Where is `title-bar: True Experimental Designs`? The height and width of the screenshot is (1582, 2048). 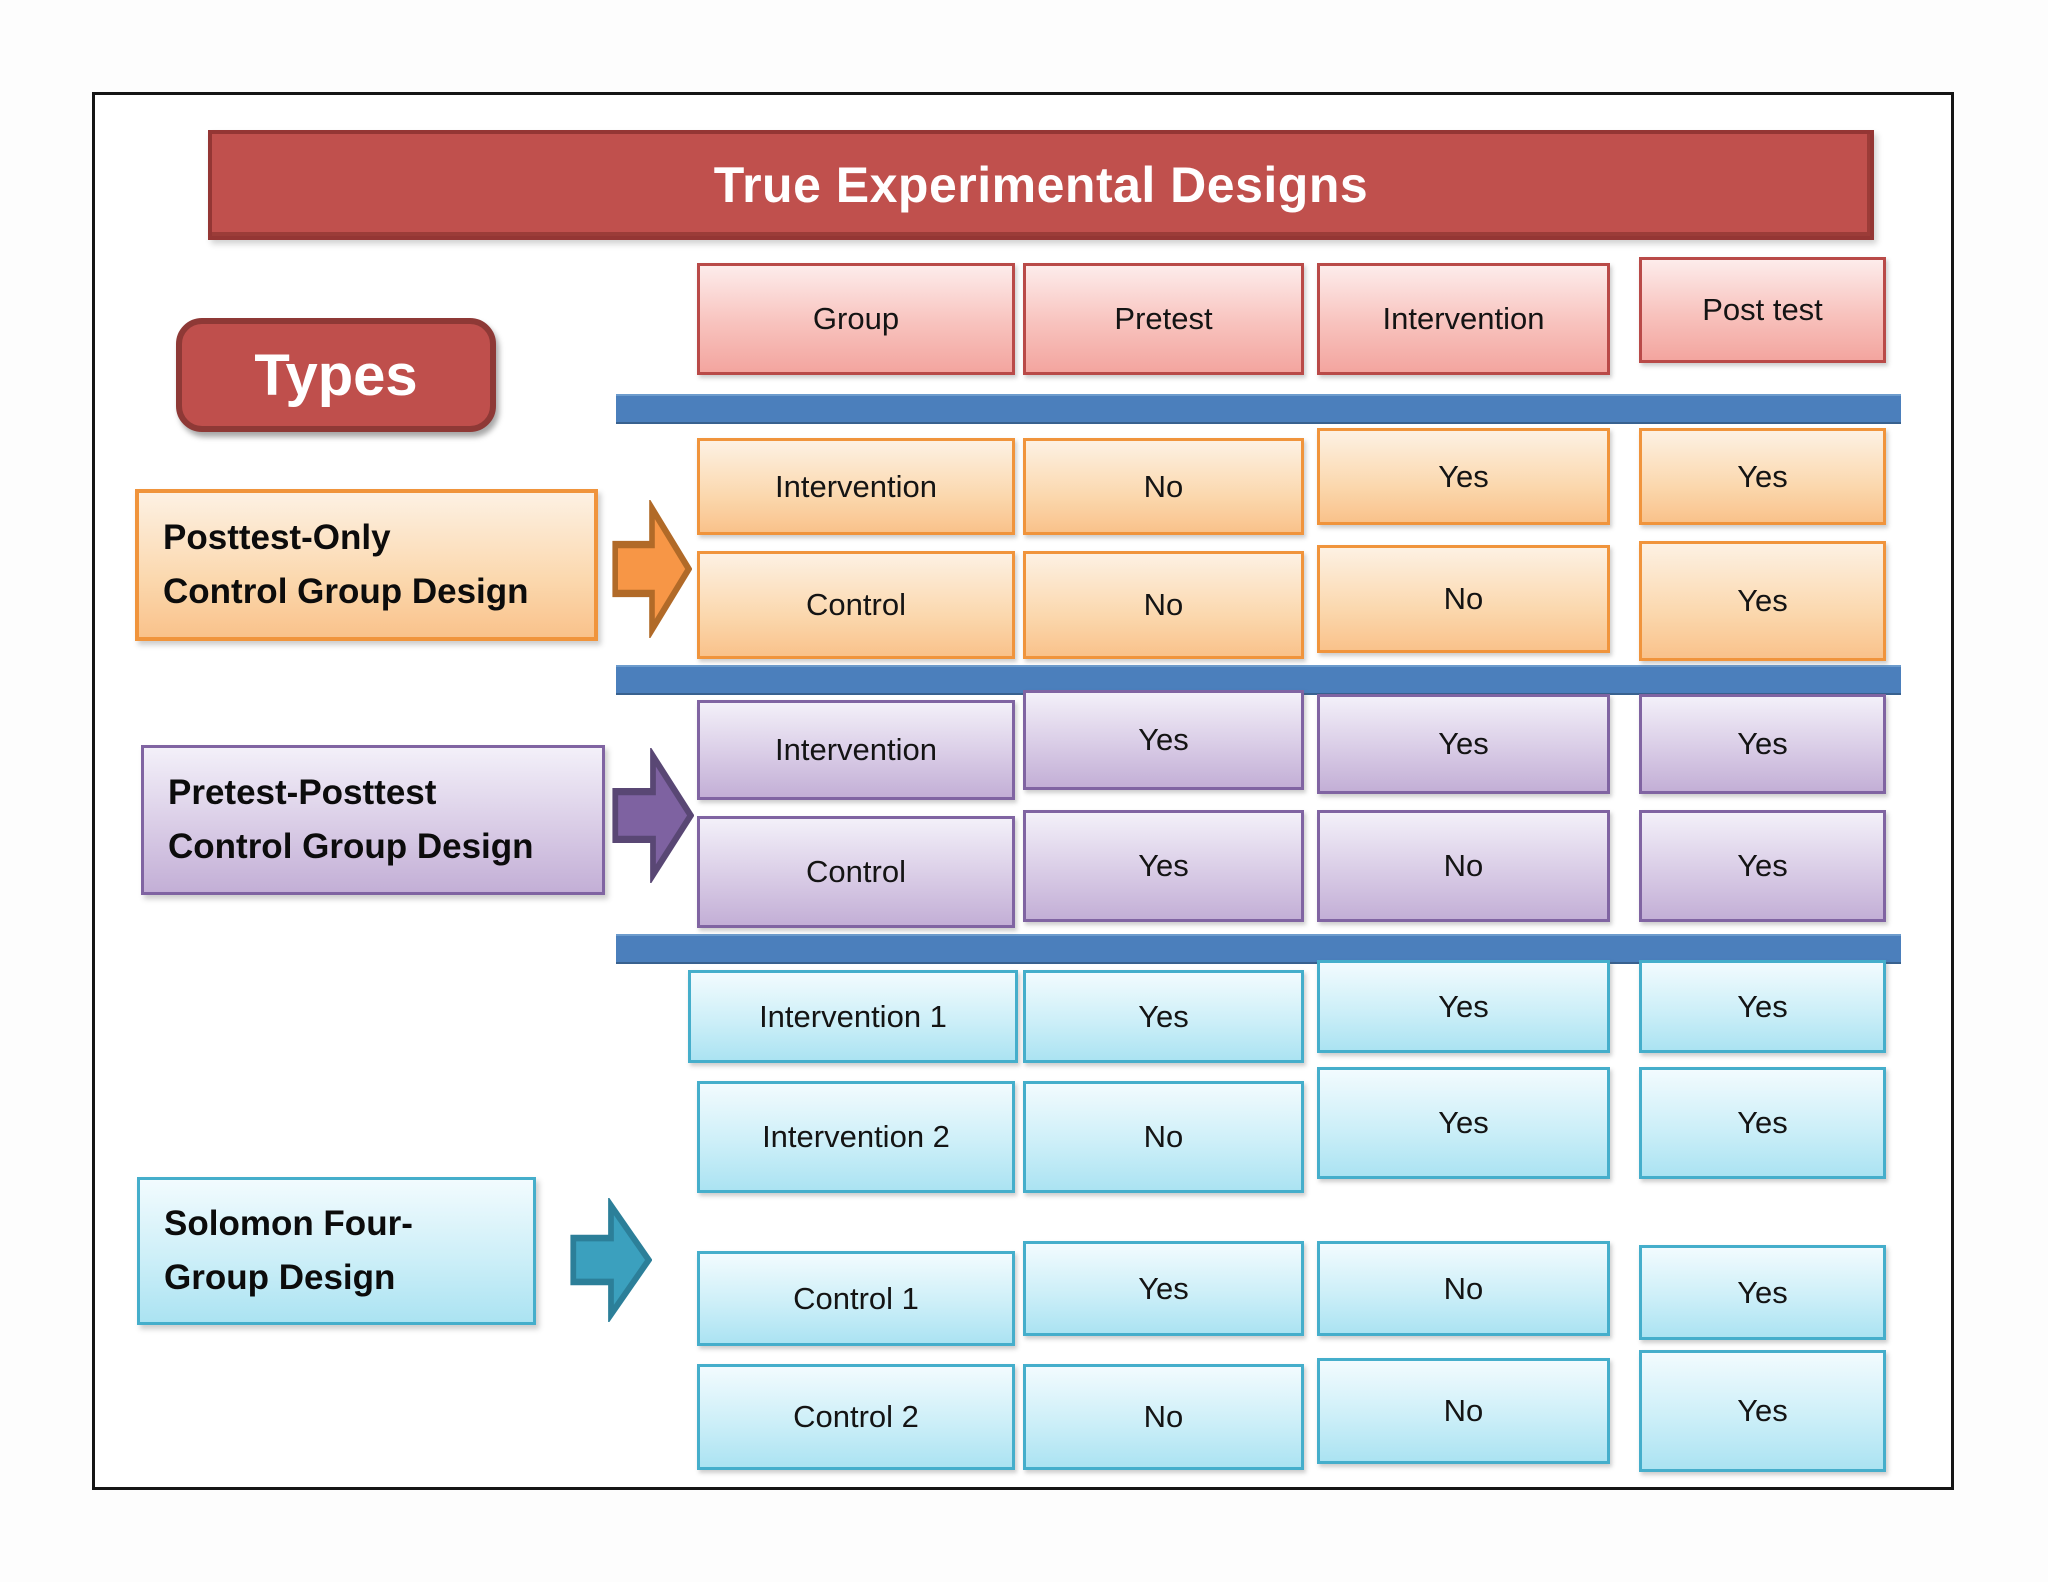
title-bar: True Experimental Designs is located at coordinates (1041, 185).